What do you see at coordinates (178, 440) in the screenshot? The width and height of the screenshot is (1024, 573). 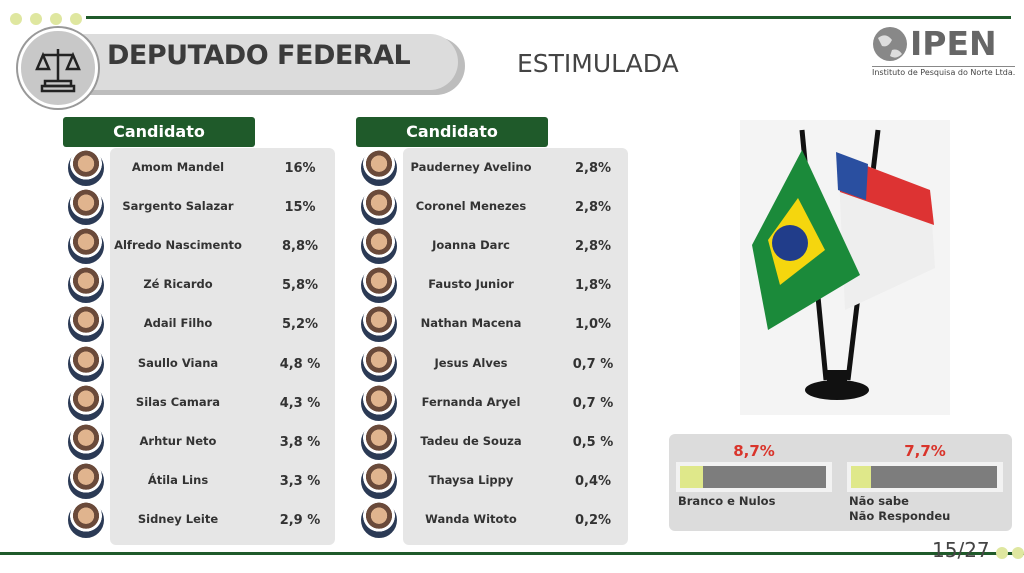 I see `candidate-name: Arhtur Neto` at bounding box center [178, 440].